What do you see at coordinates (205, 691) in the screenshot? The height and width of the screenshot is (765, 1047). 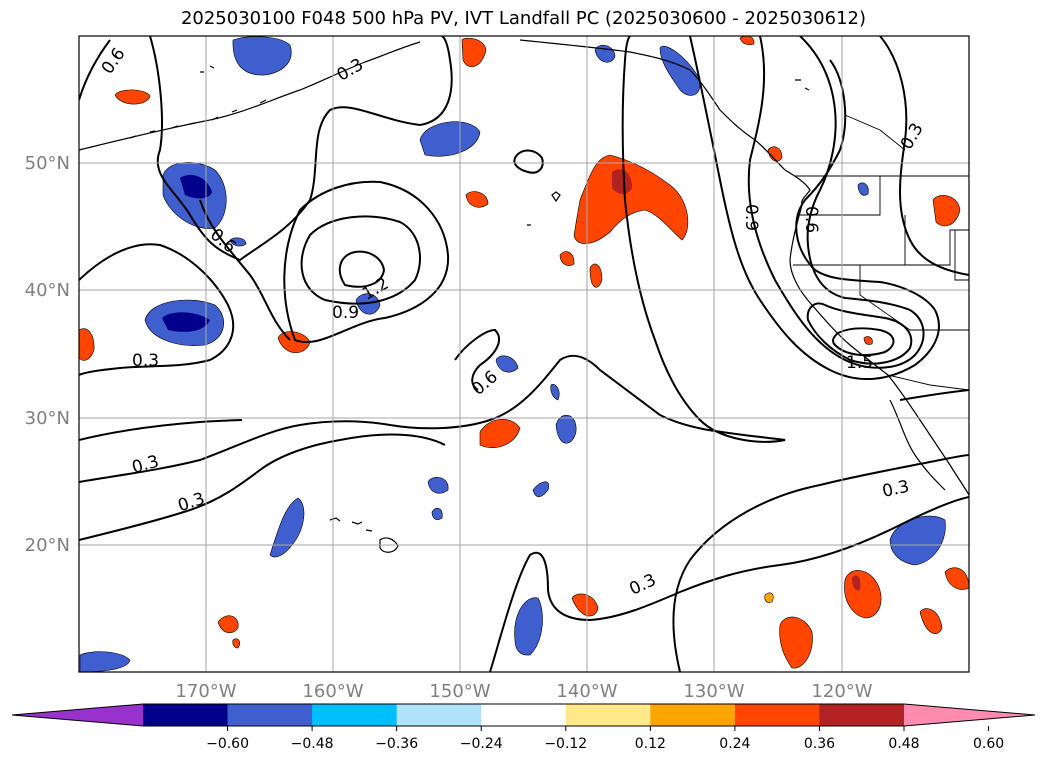 I see `lon-tick-label: 170°W` at bounding box center [205, 691].